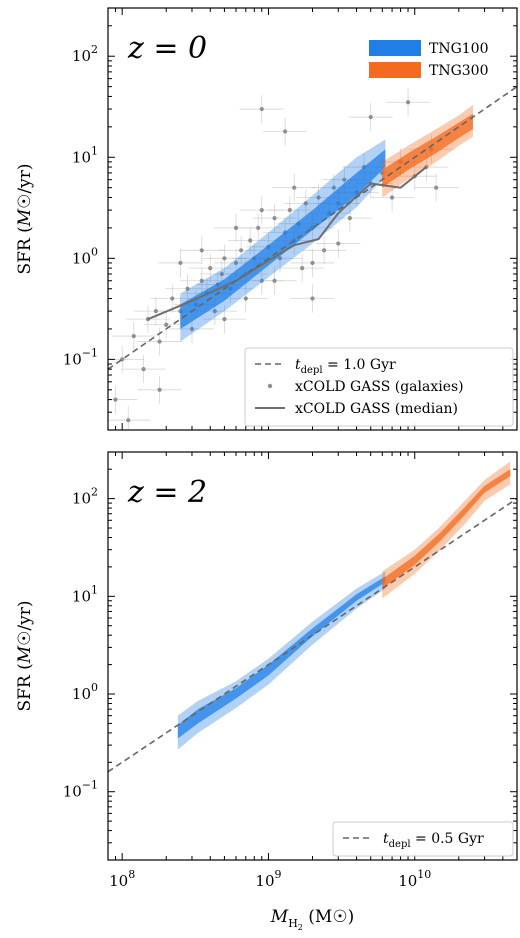  I want to click on x-tick-label: 10⁸, so click(122, 879).